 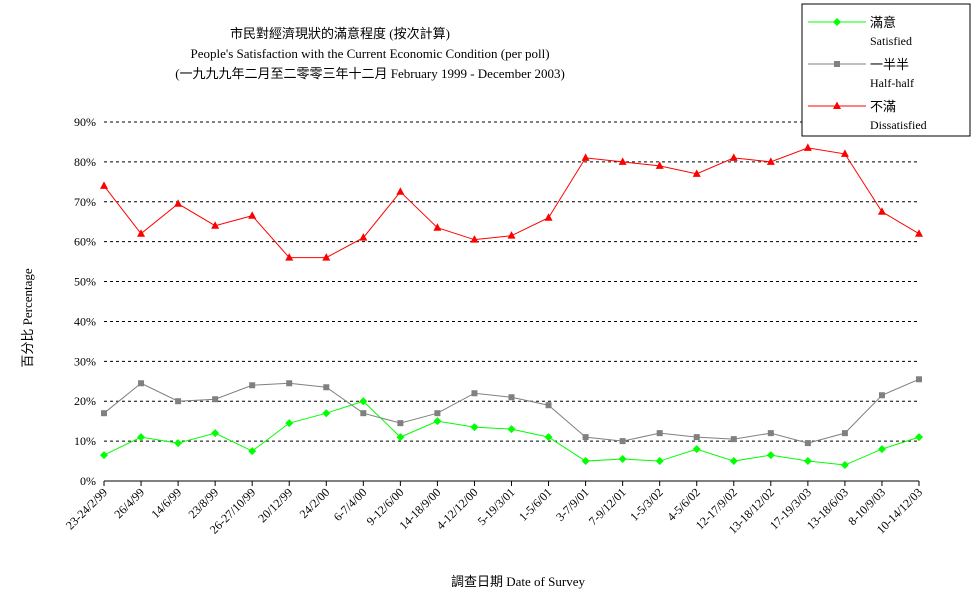 I want to click on legend-sublabel: Dissatisfied, so click(x=898, y=125).